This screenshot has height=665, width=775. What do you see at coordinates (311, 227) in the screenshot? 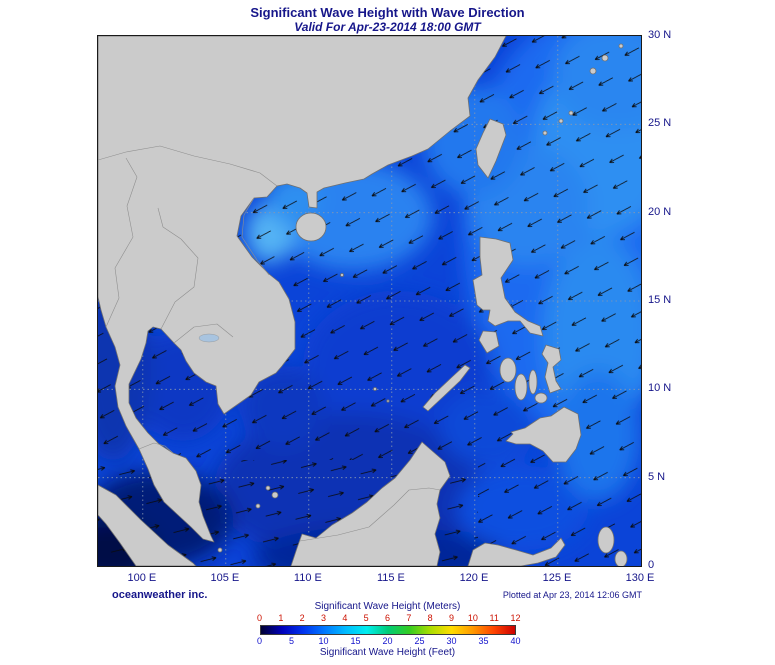
I see `island-hainan` at bounding box center [311, 227].